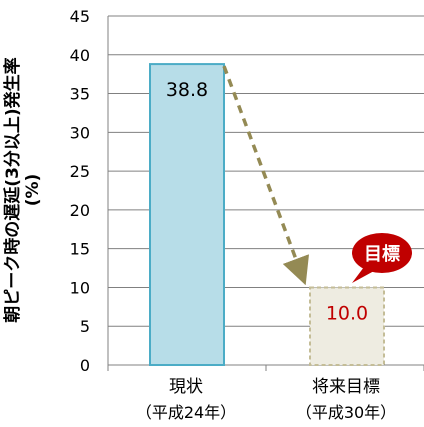  I want to click on data-label: 10.0, so click(347, 313).